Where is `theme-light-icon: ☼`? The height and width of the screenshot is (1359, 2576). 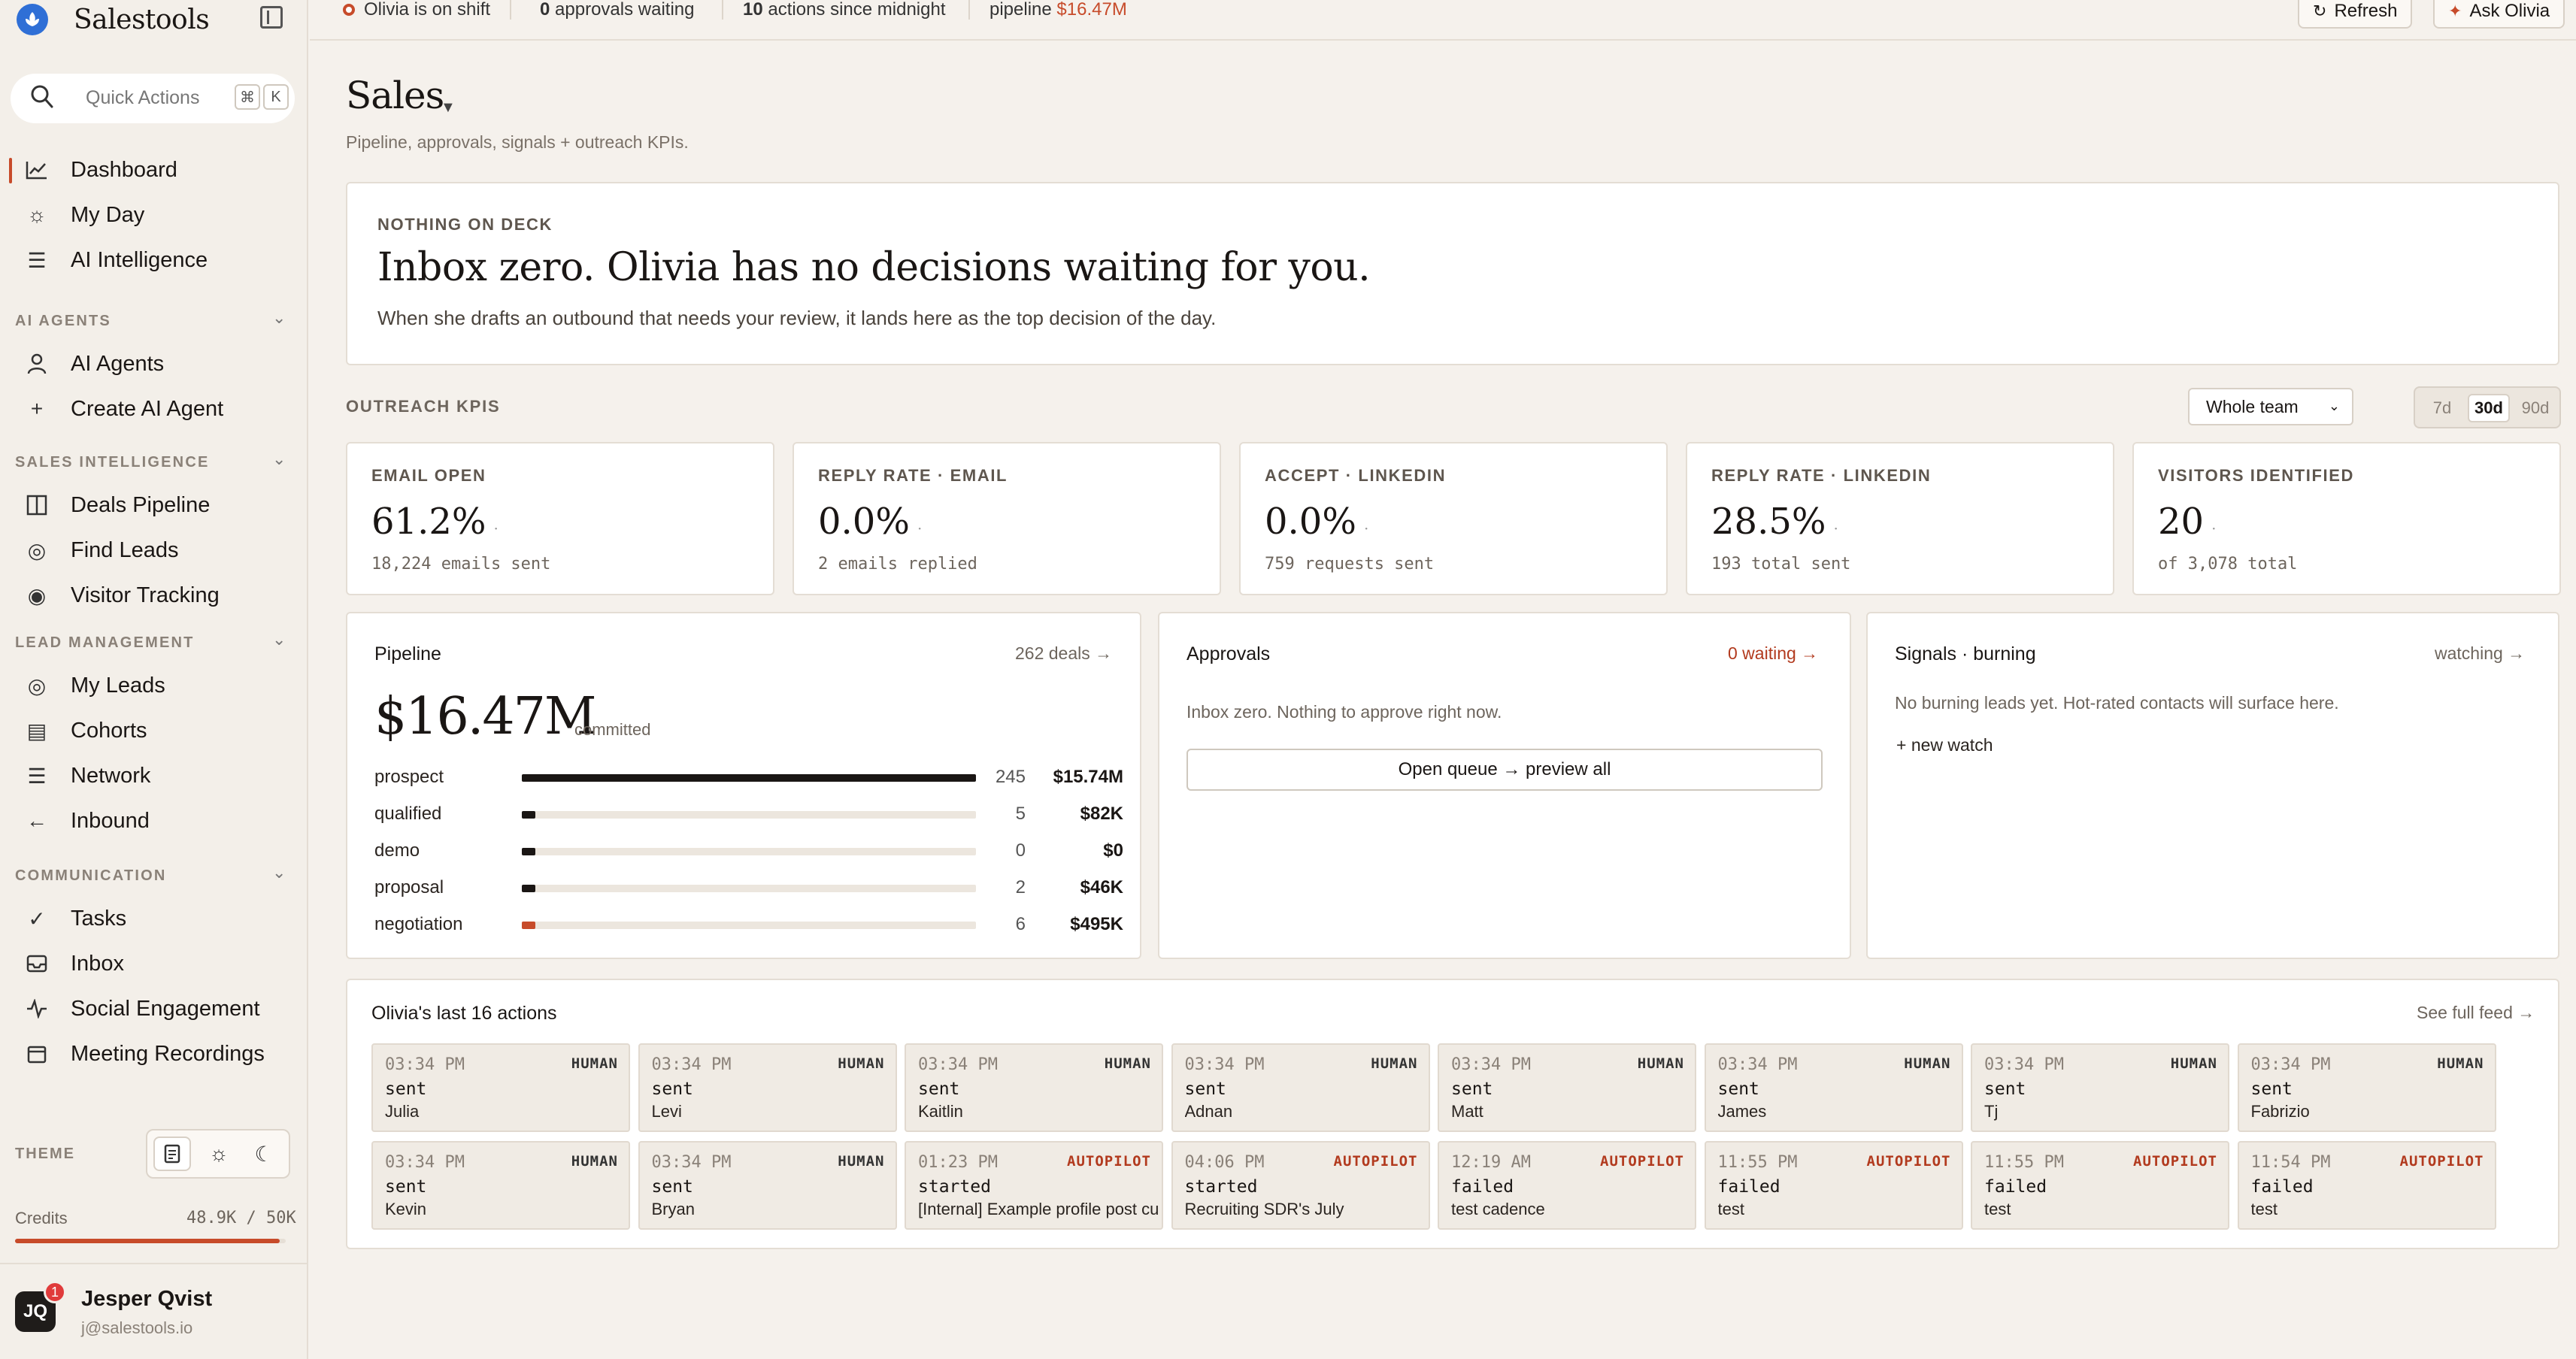 theme-light-icon: ☼ is located at coordinates (219, 1153).